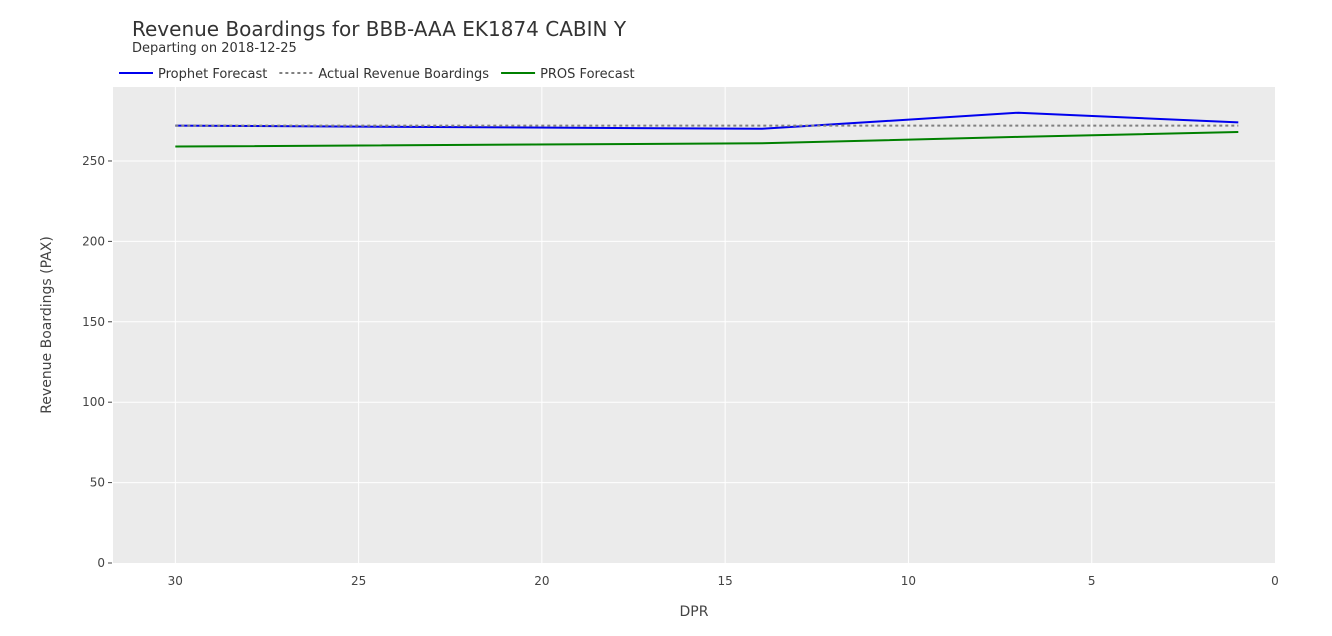 This screenshot has height=636, width=1332. I want to click on y-tick-label: 50, so click(97, 483).